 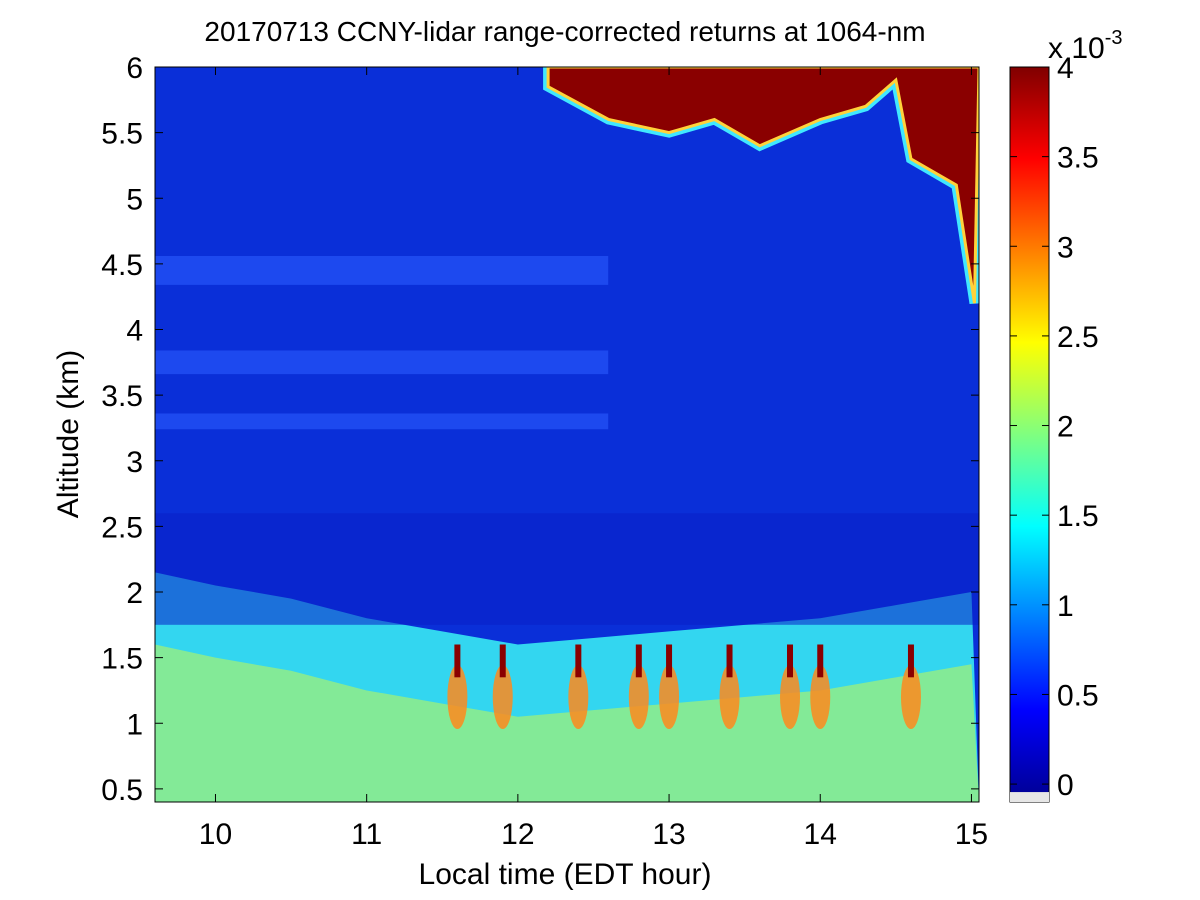 What do you see at coordinates (971, 834) in the screenshot?
I see `x-tick-label: 15` at bounding box center [971, 834].